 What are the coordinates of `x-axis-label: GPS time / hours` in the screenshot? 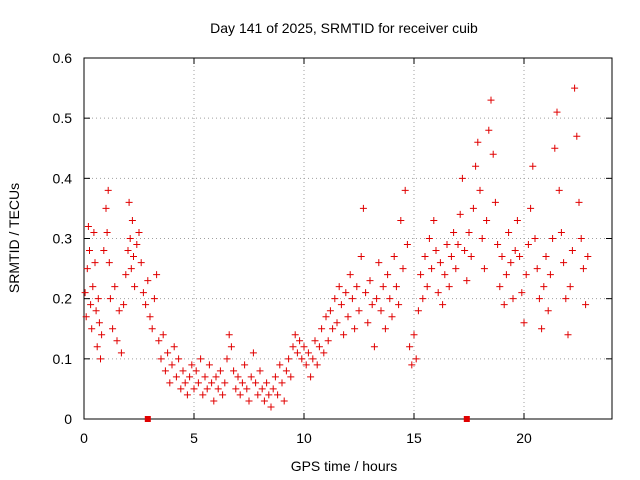 It's located at (344, 466).